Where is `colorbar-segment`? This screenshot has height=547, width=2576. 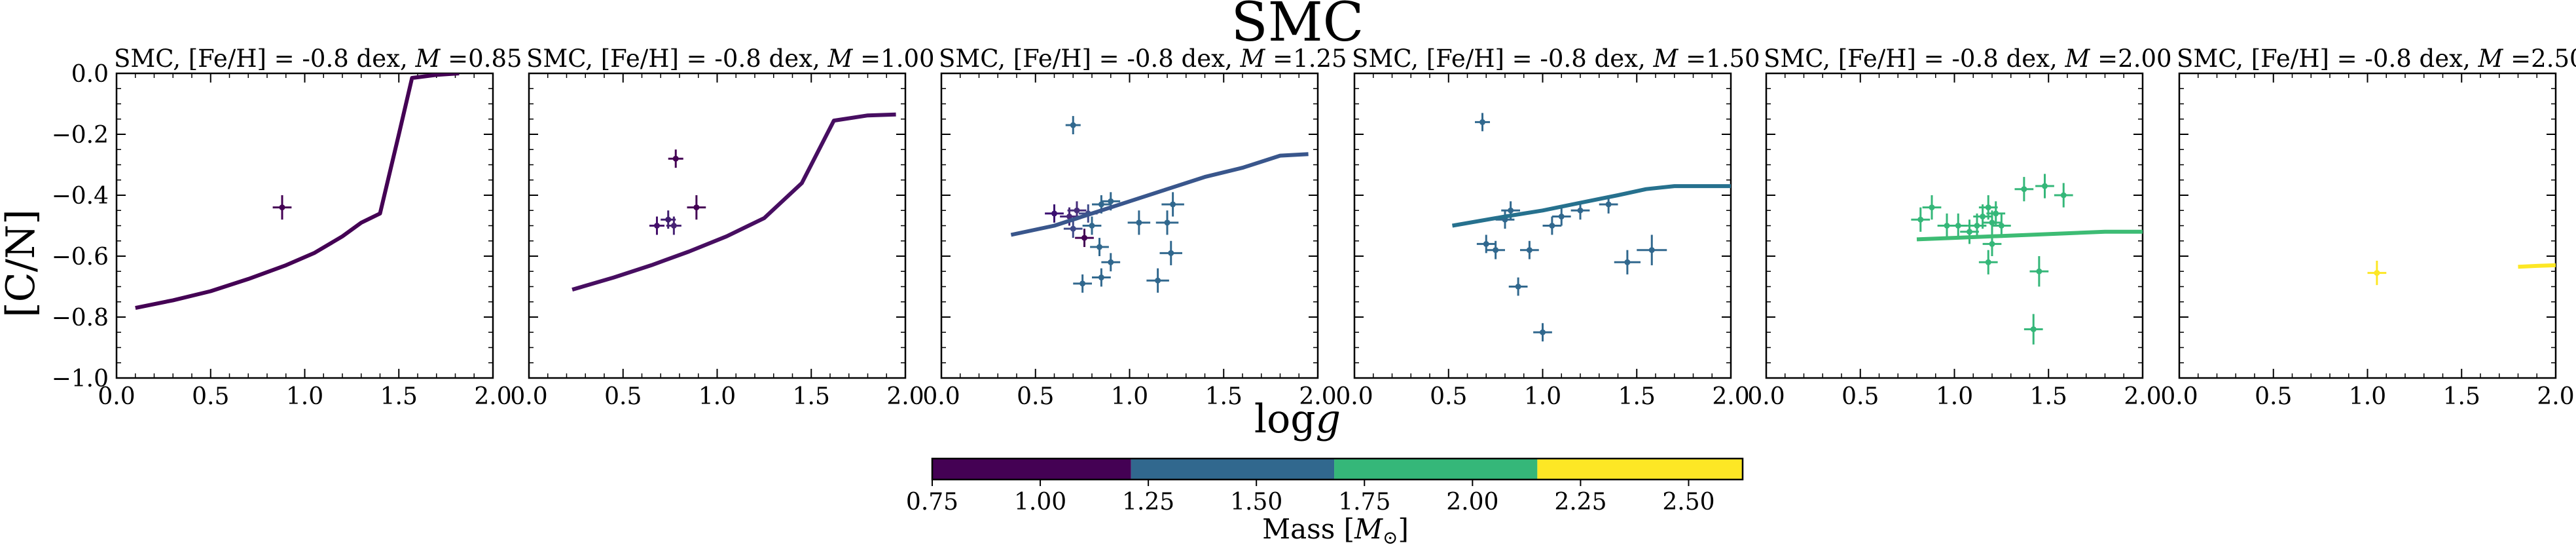 colorbar-segment is located at coordinates (1436, 469).